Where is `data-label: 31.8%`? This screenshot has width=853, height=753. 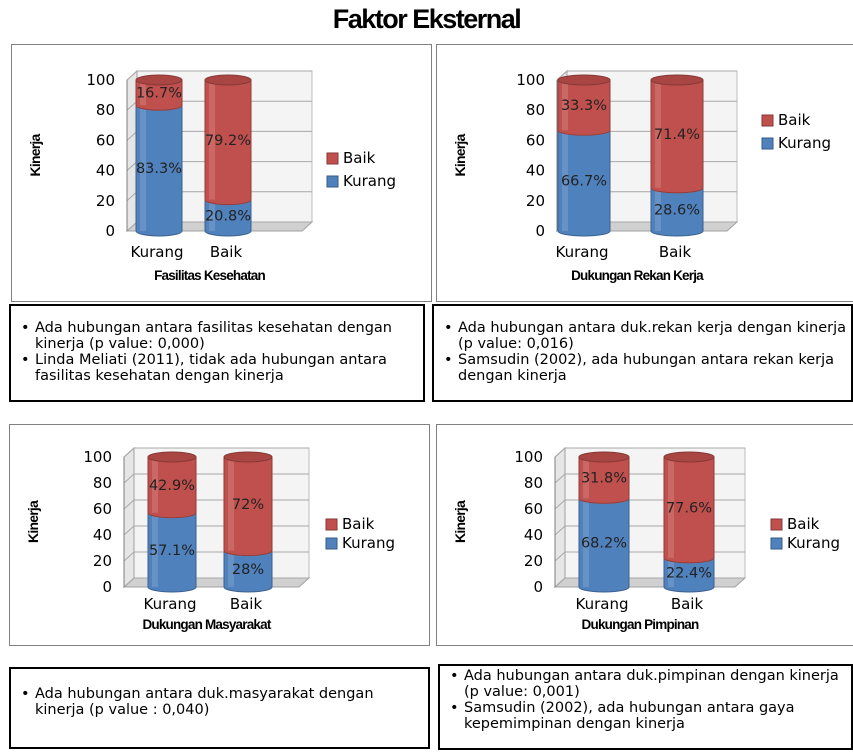 data-label: 31.8% is located at coordinates (604, 479).